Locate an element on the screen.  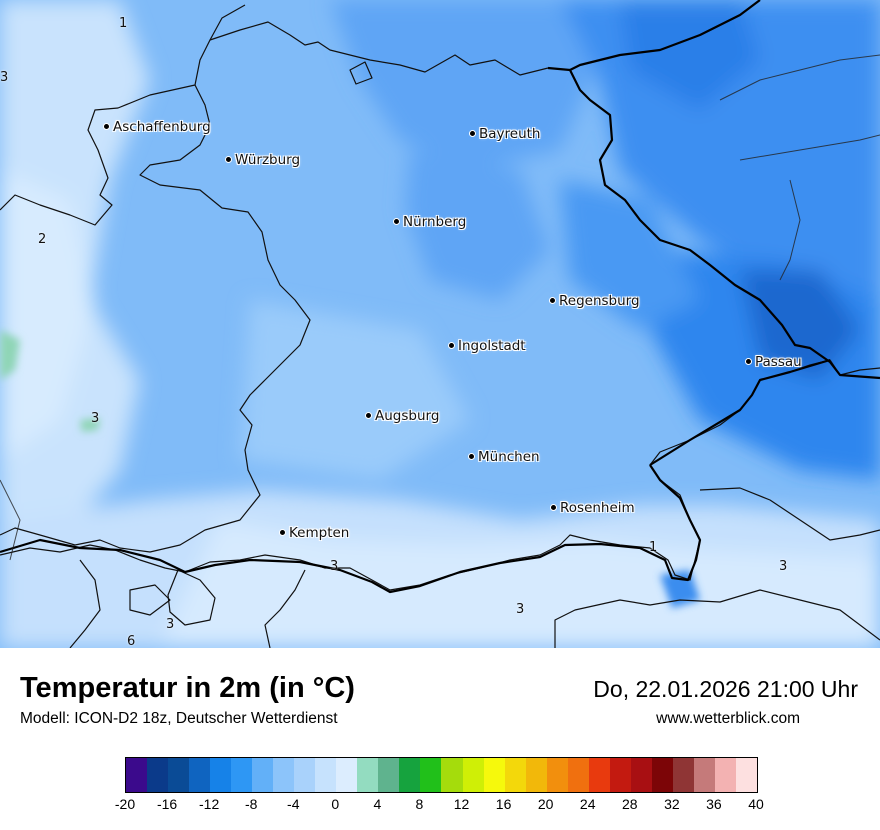
city-label: Ingolstadt is located at coordinates (492, 346).